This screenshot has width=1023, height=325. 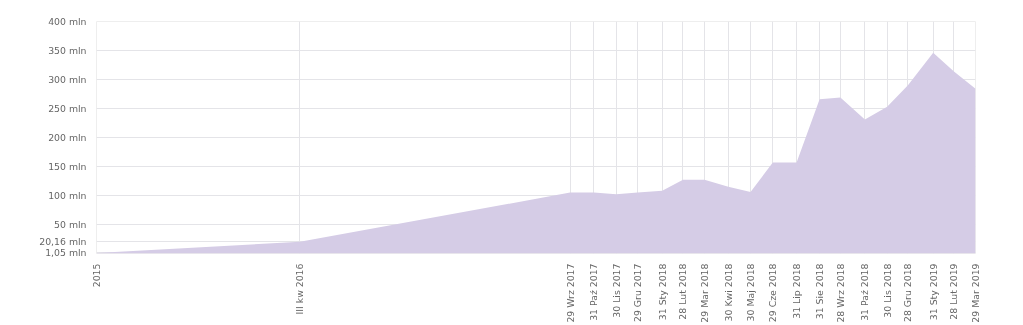 What do you see at coordinates (66, 253) in the screenshot?
I see `y-tick-label: 1,05 mln` at bounding box center [66, 253].